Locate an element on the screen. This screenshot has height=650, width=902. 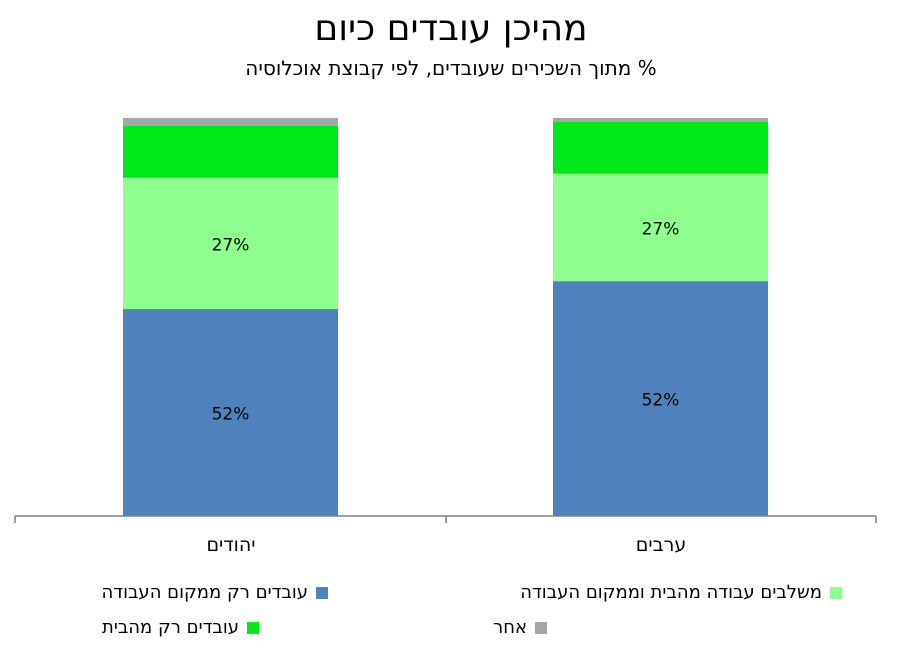
x-tick-label-1: ערבים is located at coordinates (661, 545).